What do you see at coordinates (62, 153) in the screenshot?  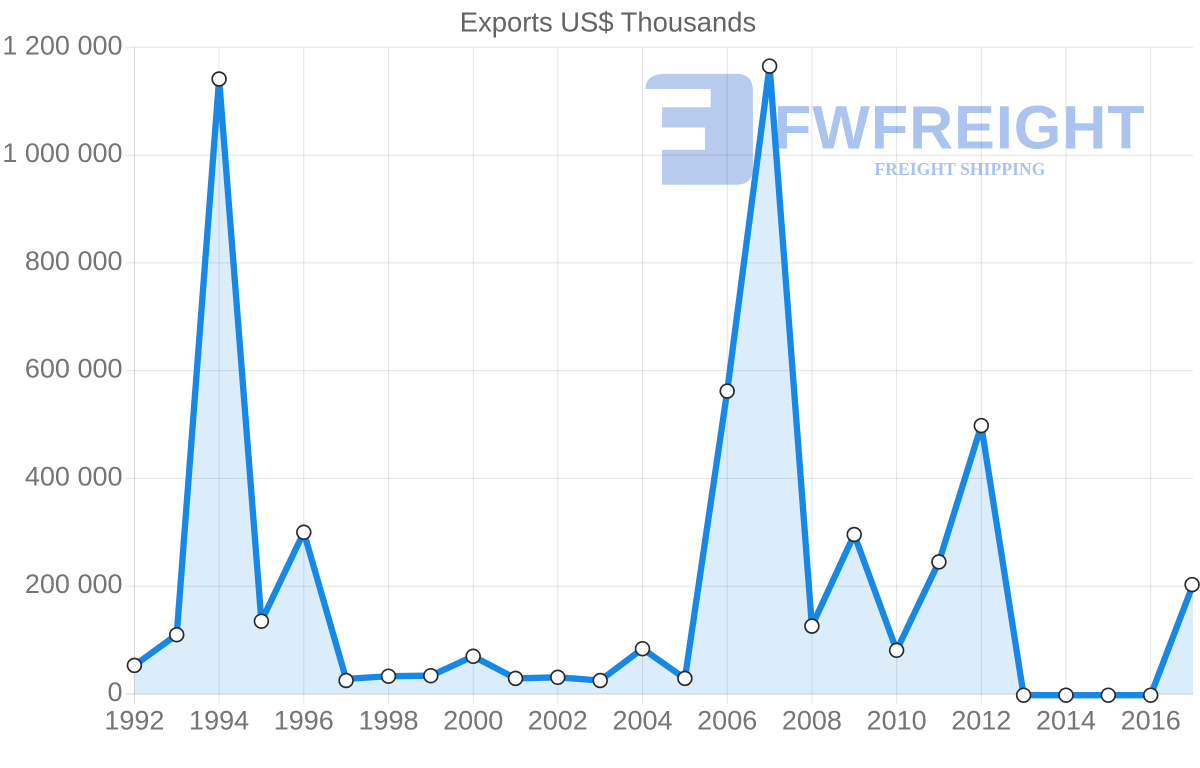 I see `svg-text: 1 000 000` at bounding box center [62, 153].